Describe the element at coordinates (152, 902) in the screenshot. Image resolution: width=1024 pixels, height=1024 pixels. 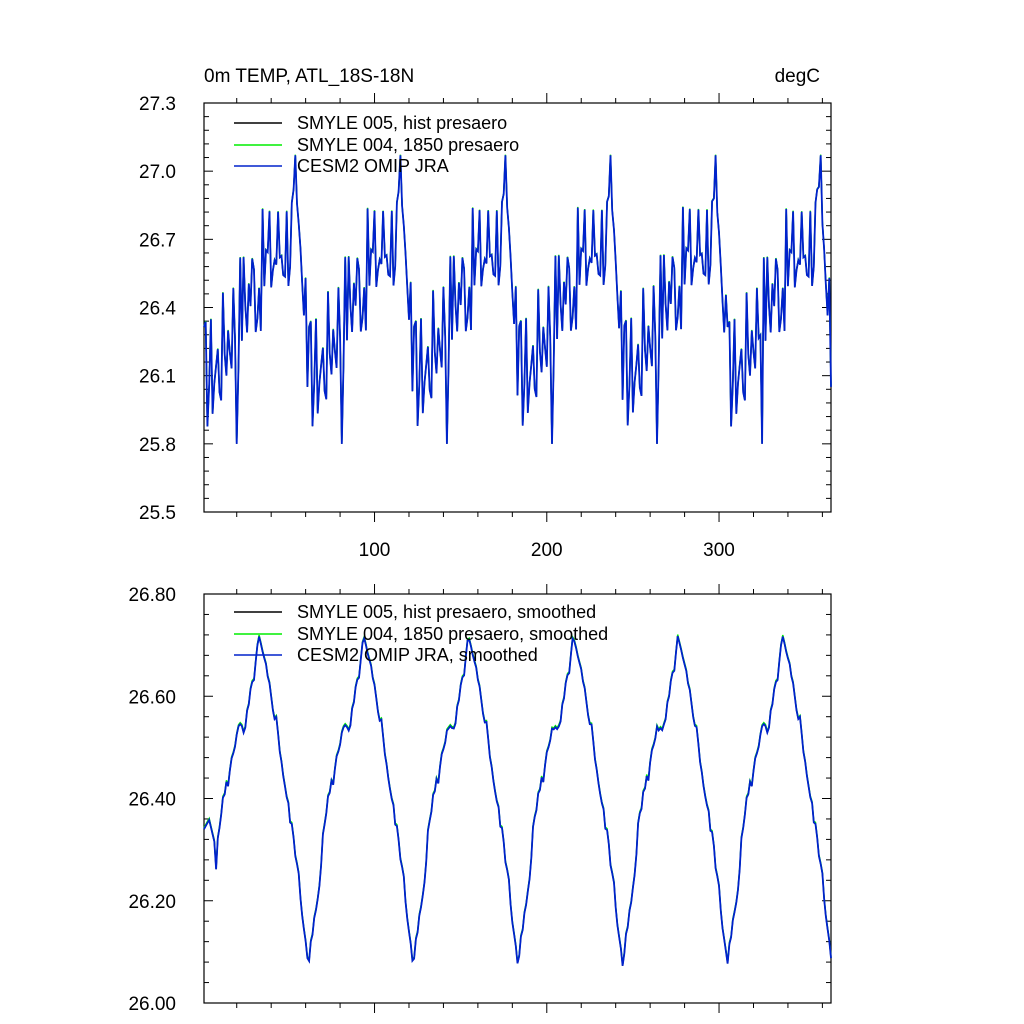
I see `y-tick-label: 26.20` at that location.